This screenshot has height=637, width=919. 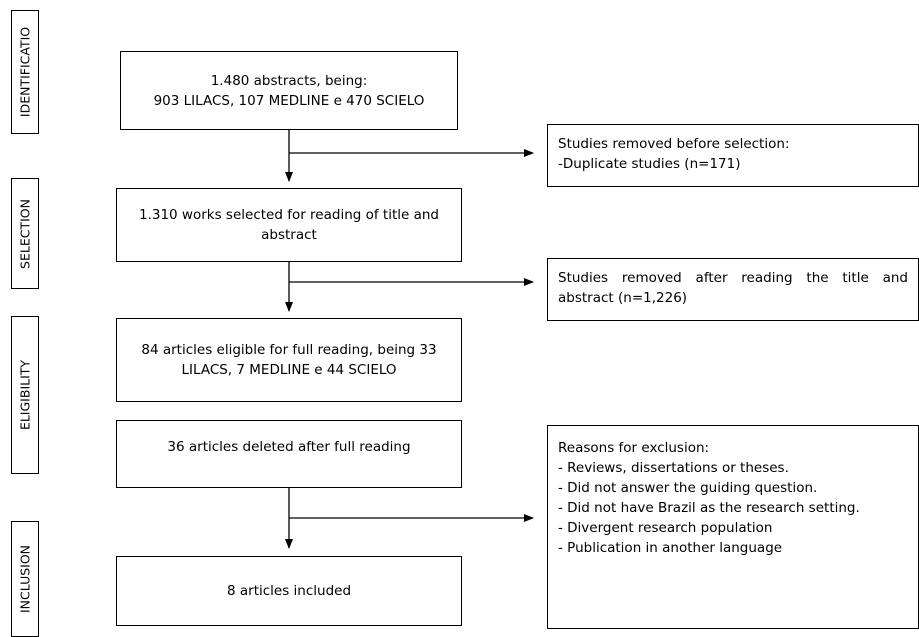 I want to click on included-box: 8 articles included, so click(x=289, y=591).